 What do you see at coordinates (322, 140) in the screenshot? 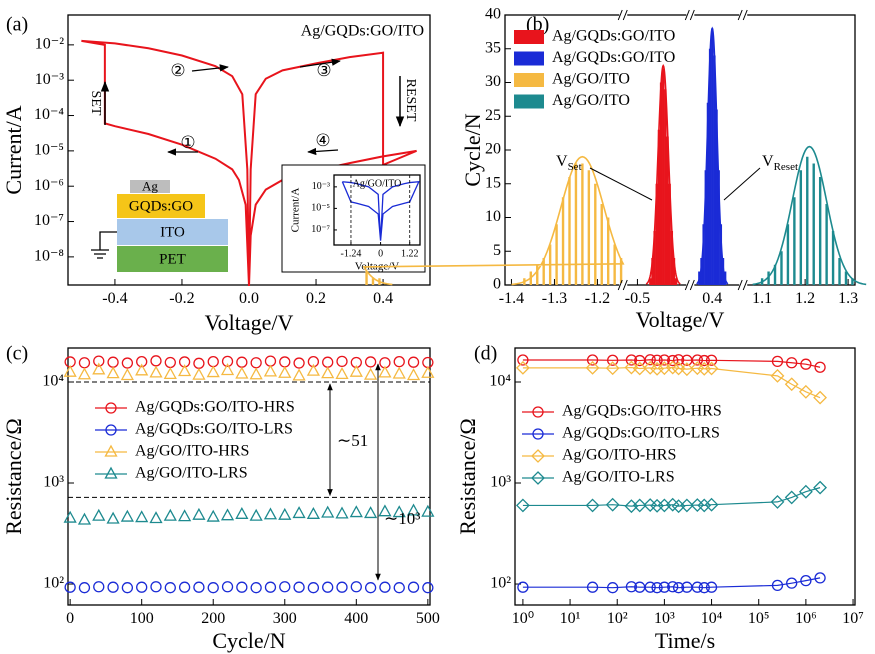
I see `step-label: ④` at bounding box center [322, 140].